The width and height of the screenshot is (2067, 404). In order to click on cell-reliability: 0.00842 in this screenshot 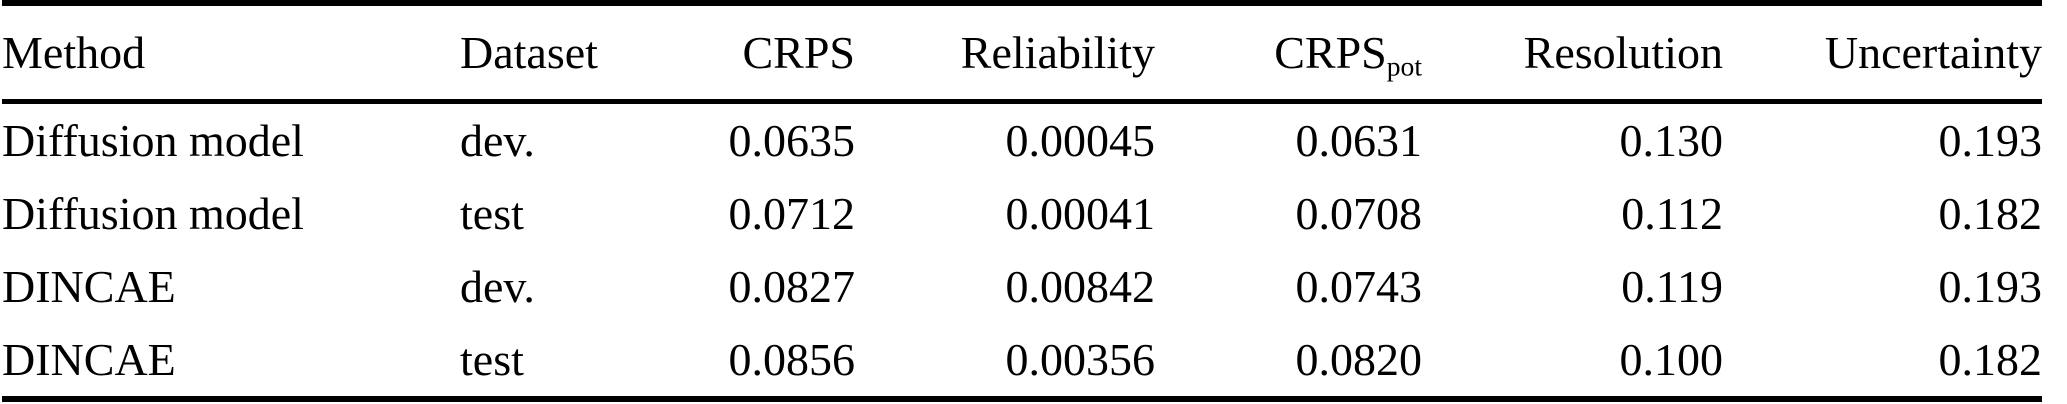, I will do `click(1080, 286)`.